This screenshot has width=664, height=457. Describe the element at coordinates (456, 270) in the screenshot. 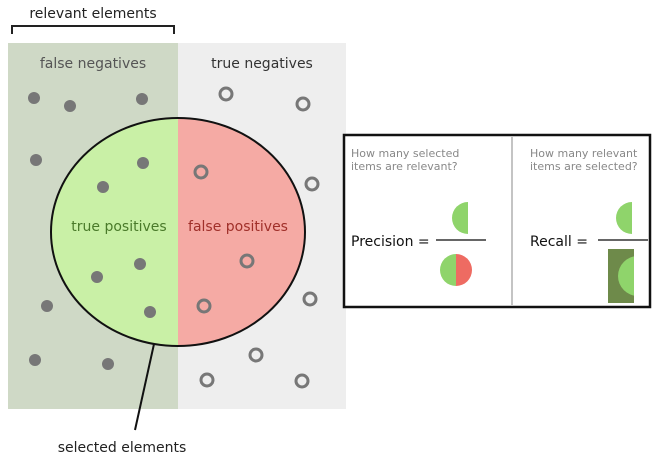

I see `precision-denominator-circle` at that location.